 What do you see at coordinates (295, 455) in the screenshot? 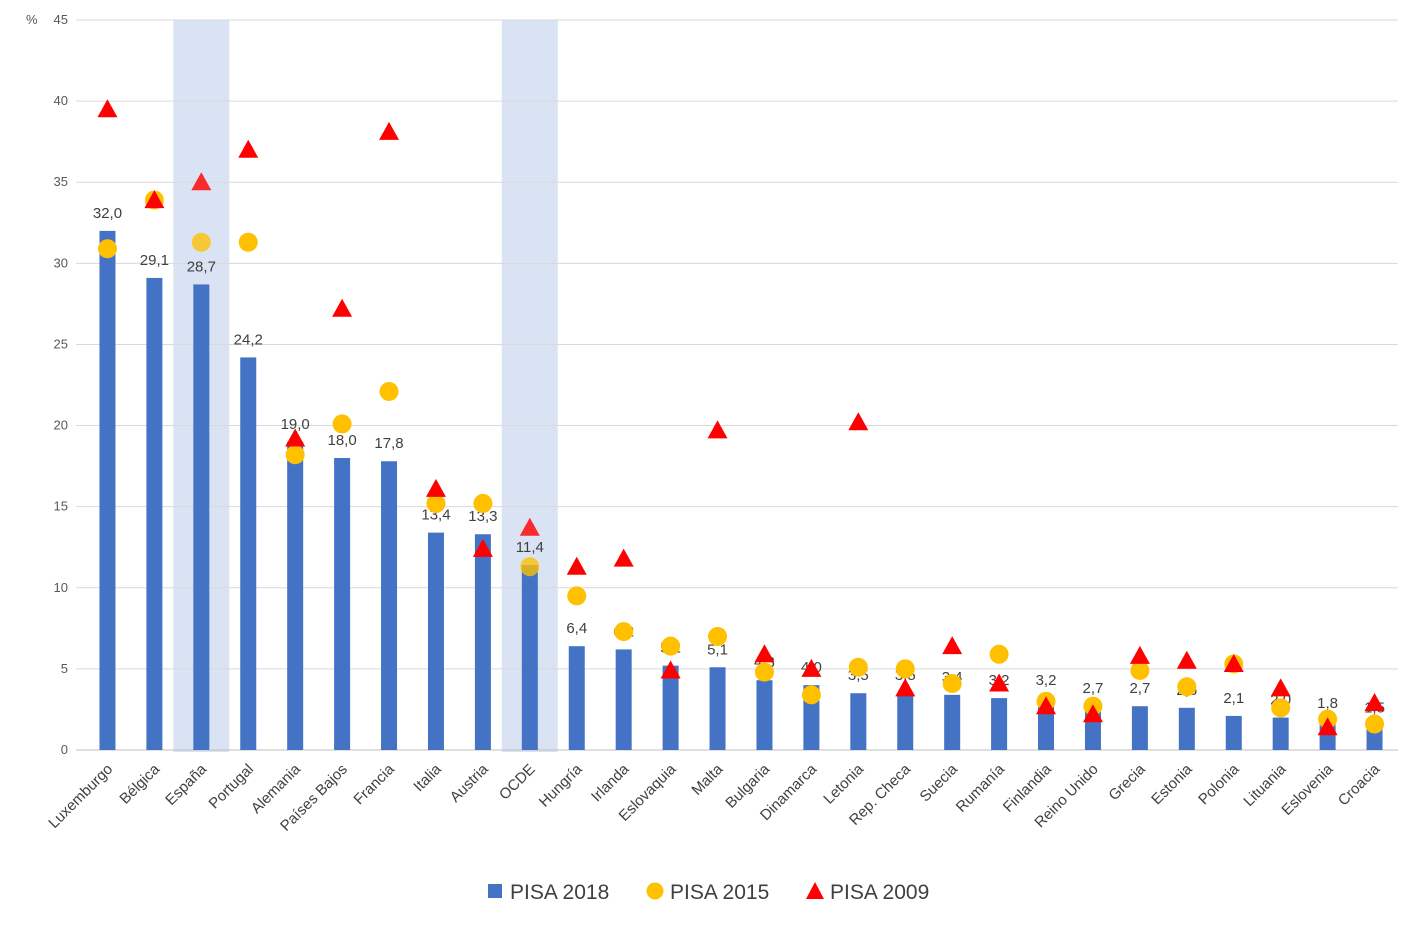
I see `circle-2015-alemania` at bounding box center [295, 455].